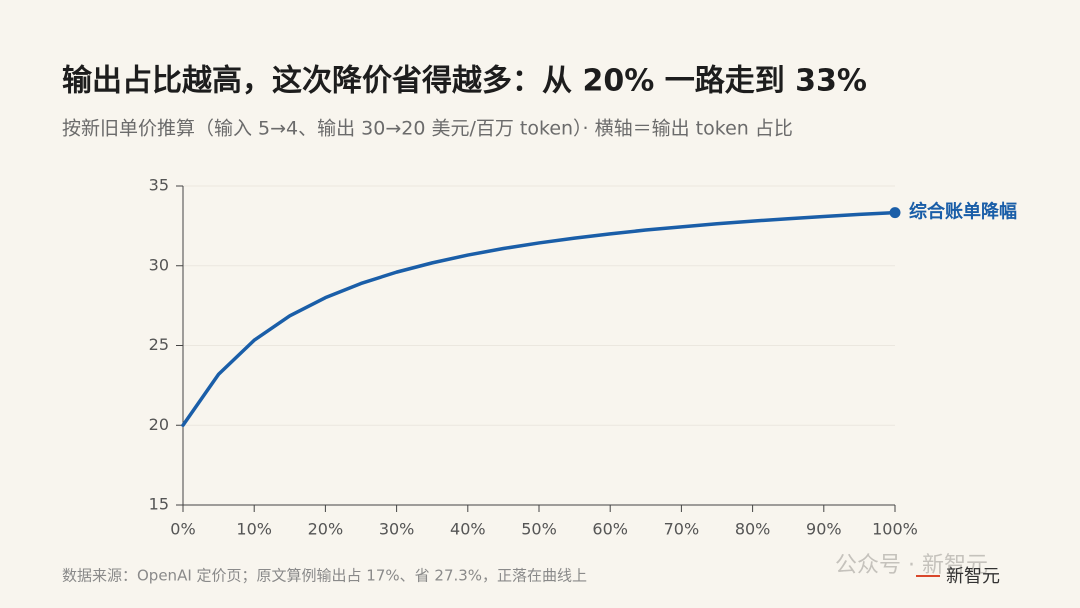  I want to click on logo: 新智元, so click(973, 576).